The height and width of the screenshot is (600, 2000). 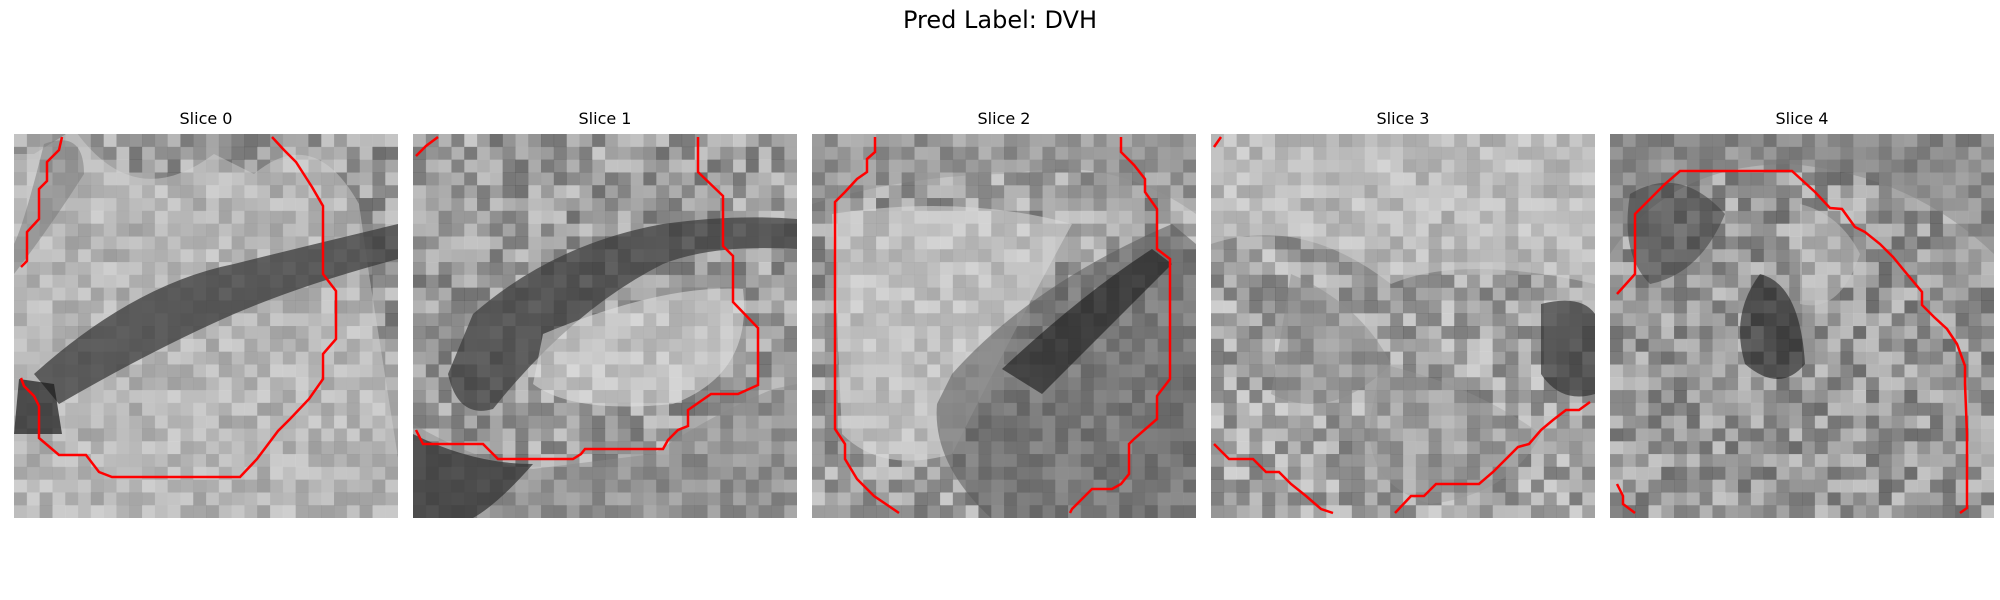 I want to click on slice-title: Slice 0, so click(x=206, y=118).